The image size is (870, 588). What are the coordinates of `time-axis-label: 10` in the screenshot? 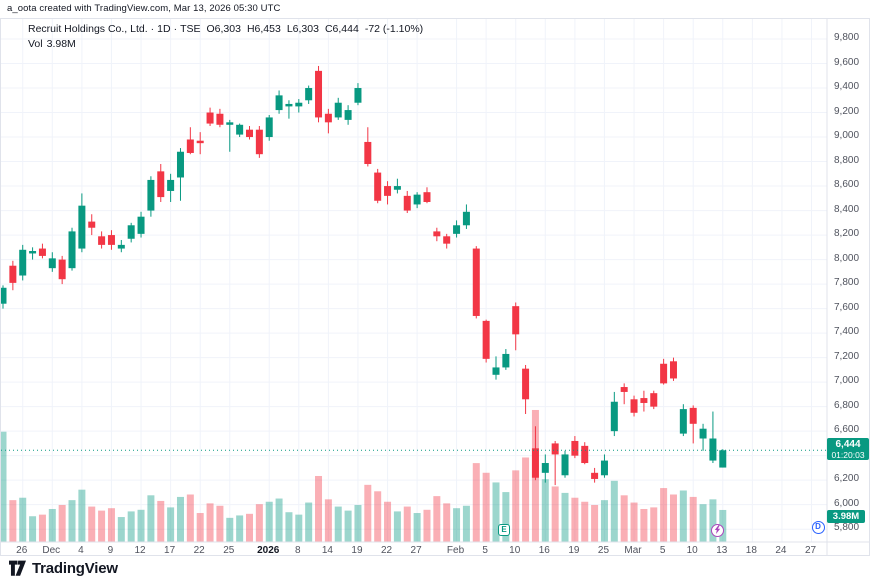 It's located at (515, 550).